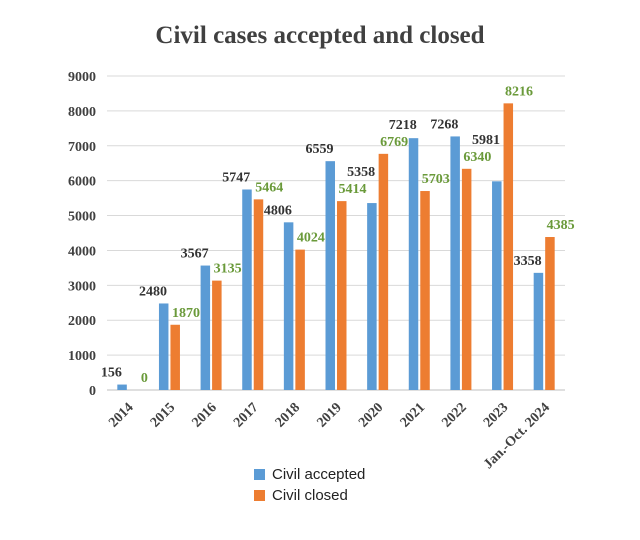  What do you see at coordinates (320, 149) in the screenshot?
I see `data-label-accepted: 6559` at bounding box center [320, 149].